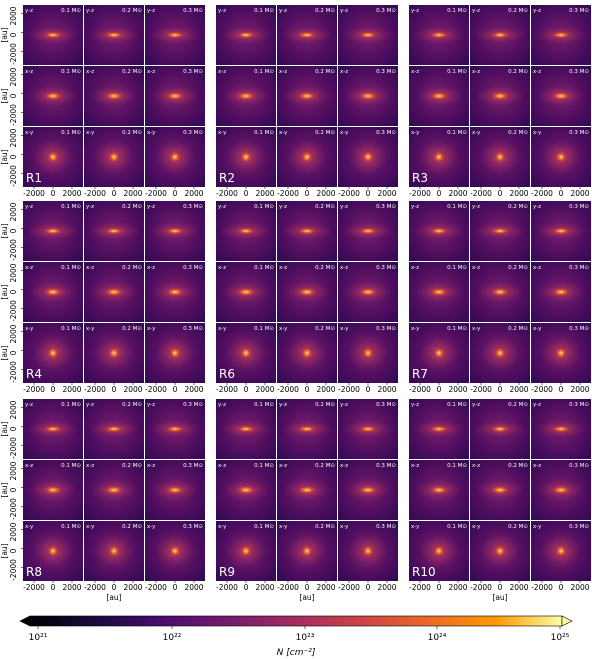  I want to click on density-panel: x-z 0.3 M⊙, so click(561, 490).